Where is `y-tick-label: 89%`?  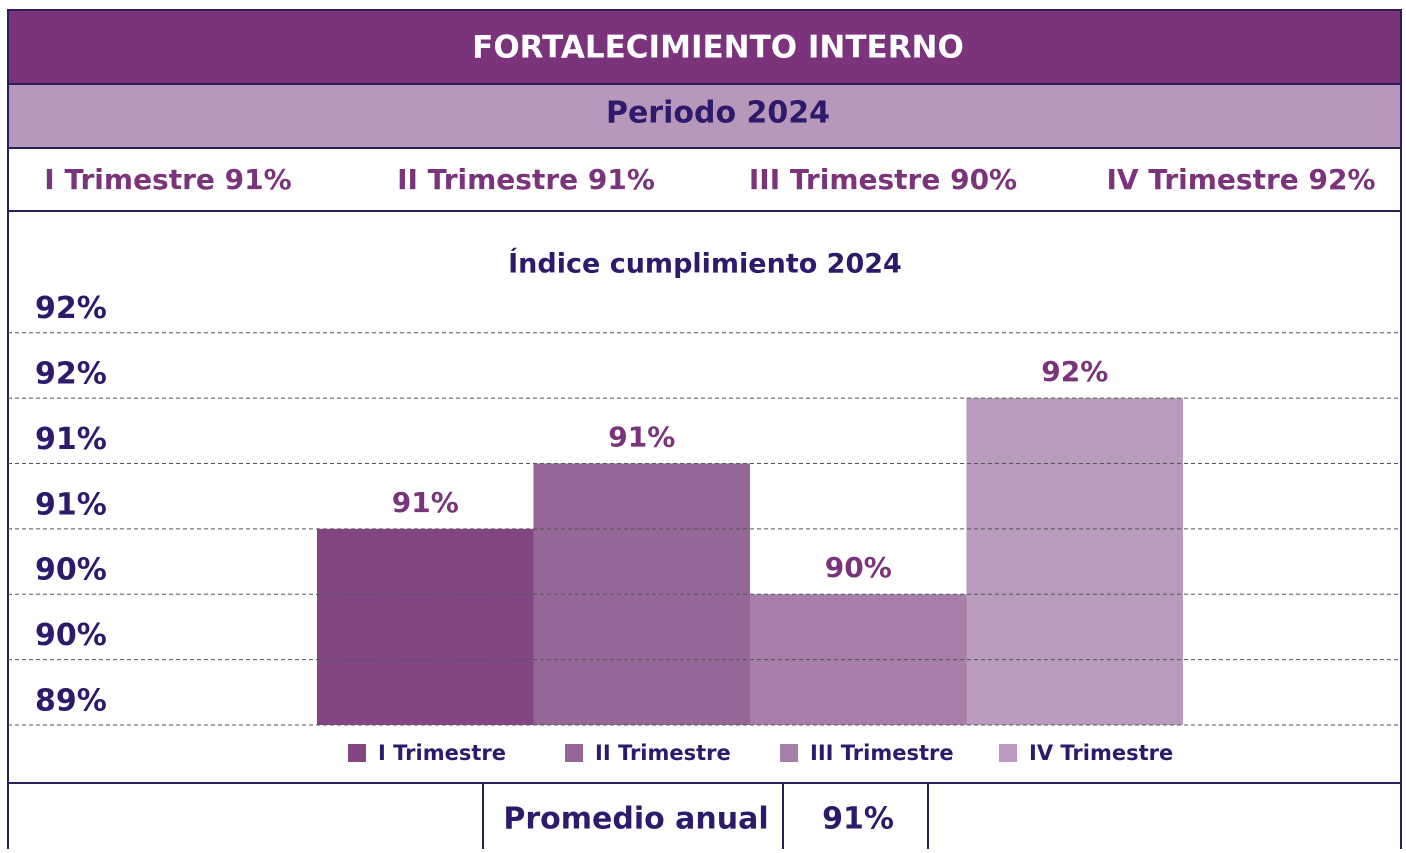 y-tick-label: 89% is located at coordinates (71, 701).